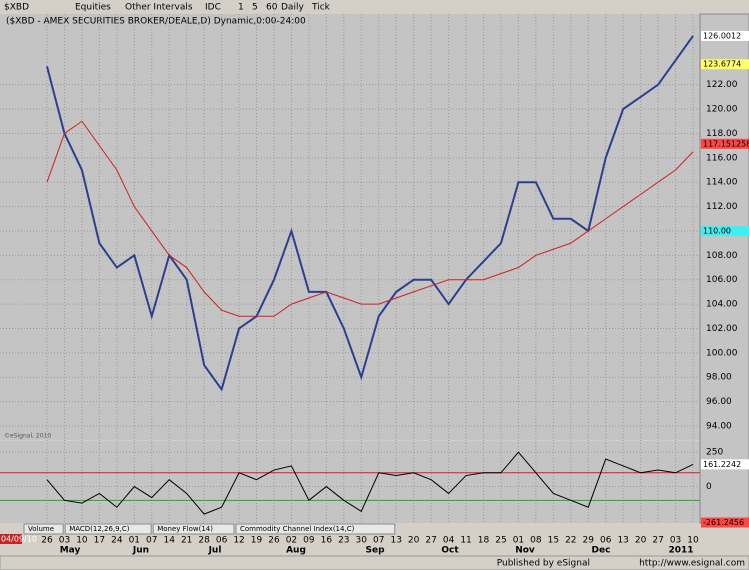 This screenshot has width=749, height=570. What do you see at coordinates (70, 551) in the screenshot?
I see `month-label: May` at bounding box center [70, 551].